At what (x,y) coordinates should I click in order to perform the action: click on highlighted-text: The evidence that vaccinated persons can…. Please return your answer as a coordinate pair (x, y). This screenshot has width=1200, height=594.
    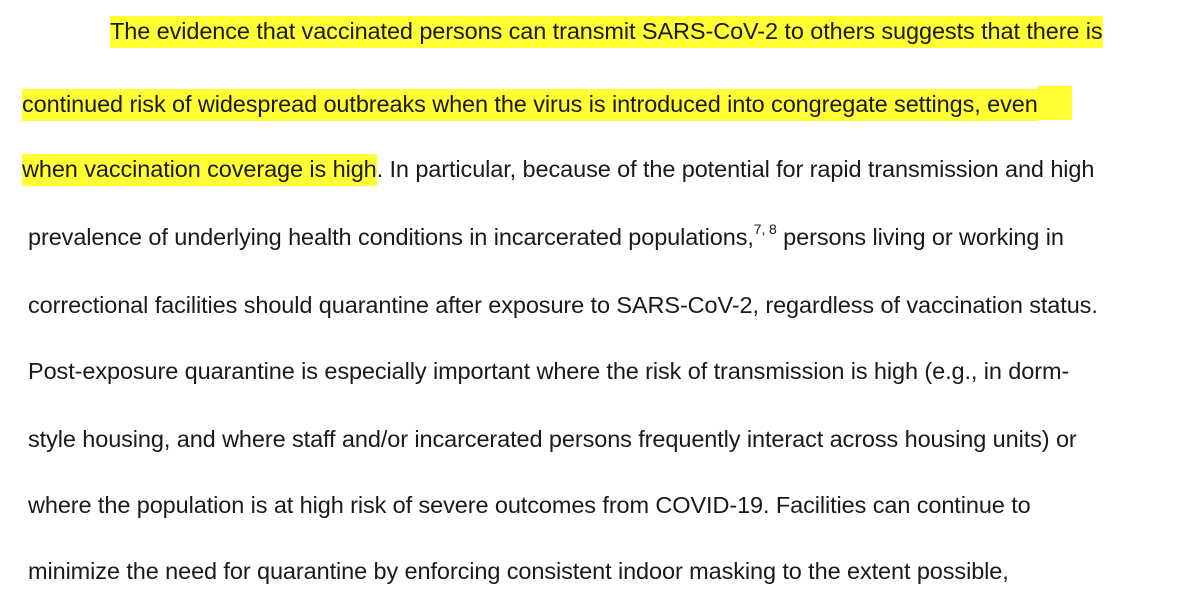
    Looking at the image, I should click on (606, 32).